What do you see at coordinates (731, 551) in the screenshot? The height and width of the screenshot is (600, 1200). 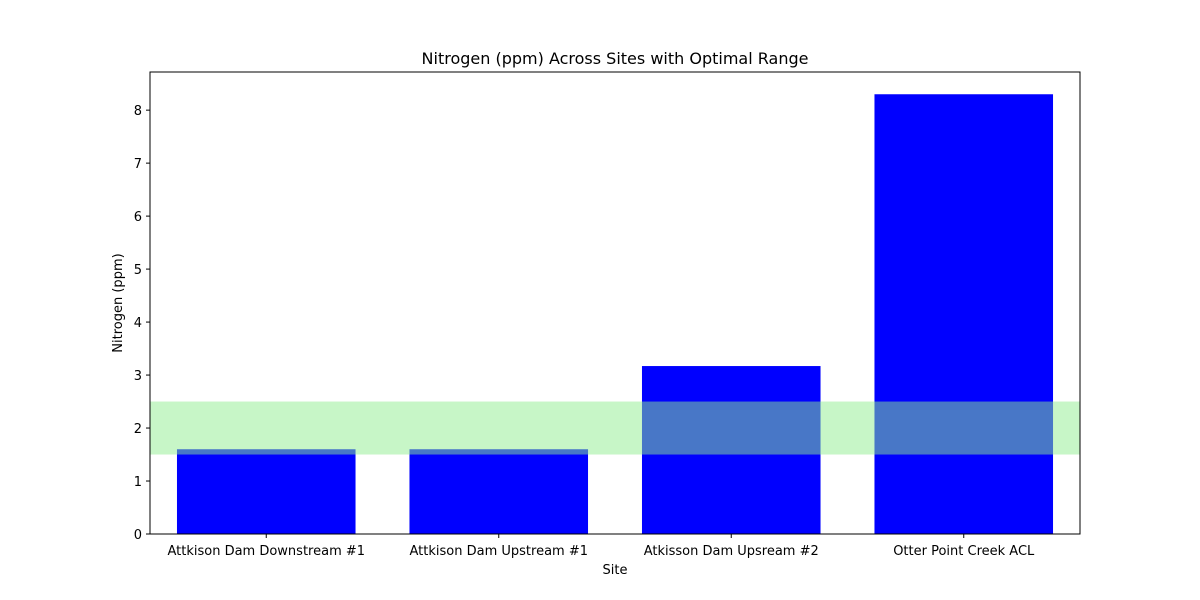 I see `x-tick-label-3: Atkisson Dam Upsream #2` at bounding box center [731, 551].